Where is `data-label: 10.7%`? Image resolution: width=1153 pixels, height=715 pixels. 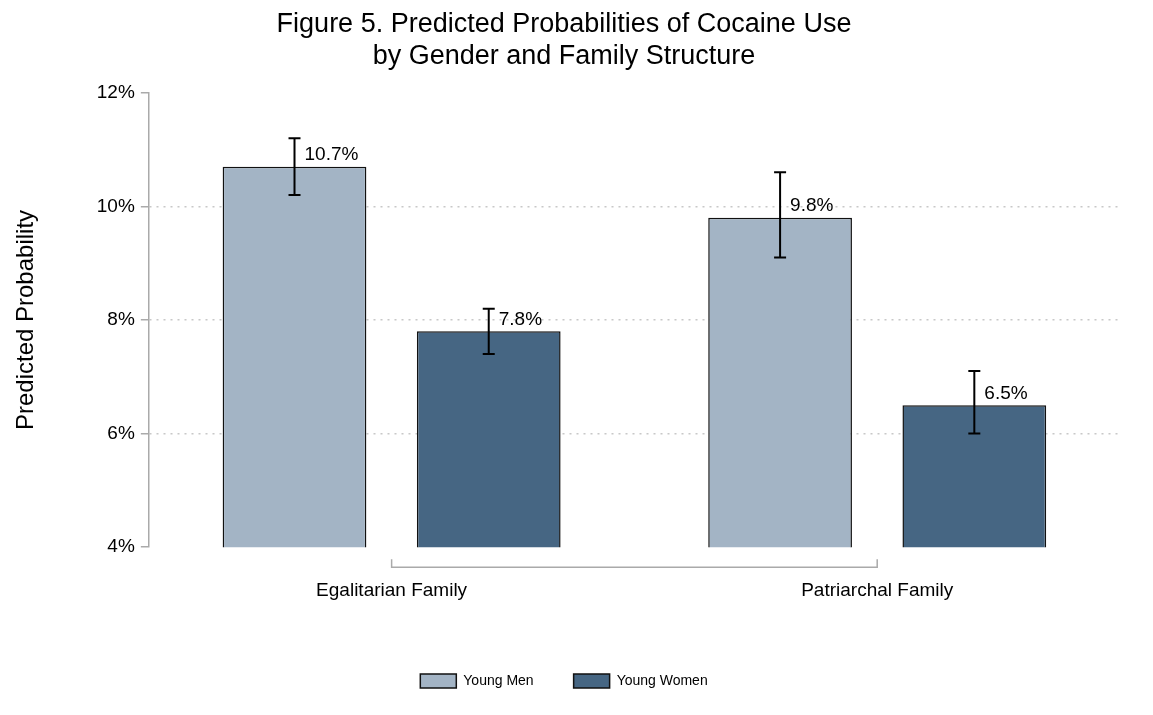 data-label: 10.7% is located at coordinates (331, 154).